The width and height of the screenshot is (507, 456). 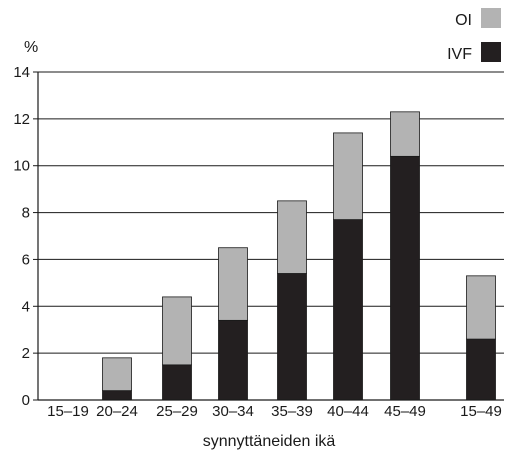 What do you see at coordinates (21, 72) in the screenshot?
I see `y-tick-label: 14` at bounding box center [21, 72].